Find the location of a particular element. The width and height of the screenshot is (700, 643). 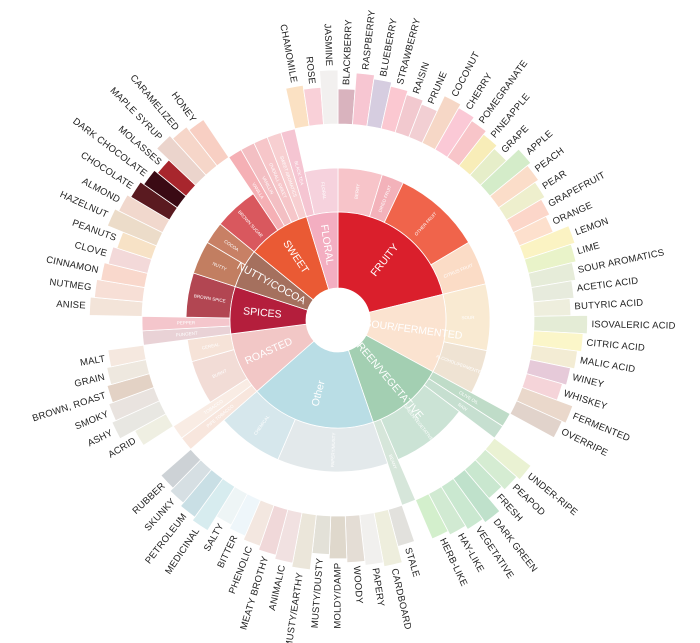

leaf-label-woody: WOODY is located at coordinates (358, 585).